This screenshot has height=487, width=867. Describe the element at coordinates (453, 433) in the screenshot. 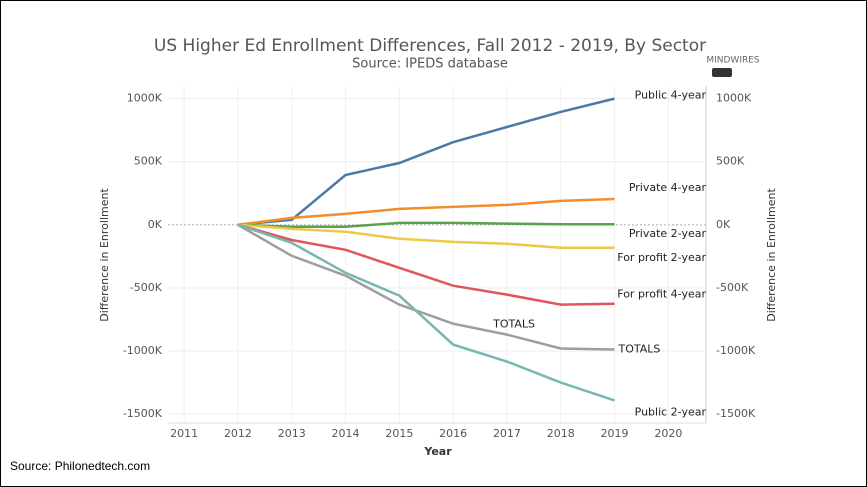

I see `x-tick-label: 2016` at that location.